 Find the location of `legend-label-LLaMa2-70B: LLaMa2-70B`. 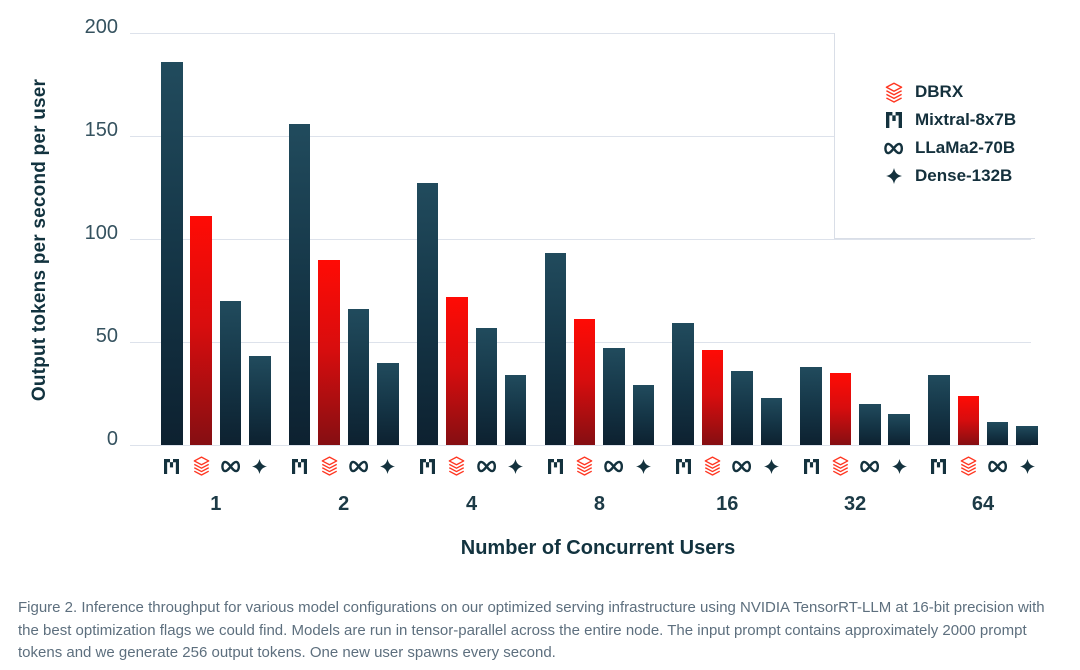

legend-label-LLaMa2-70B: LLaMa2-70B is located at coordinates (965, 147).